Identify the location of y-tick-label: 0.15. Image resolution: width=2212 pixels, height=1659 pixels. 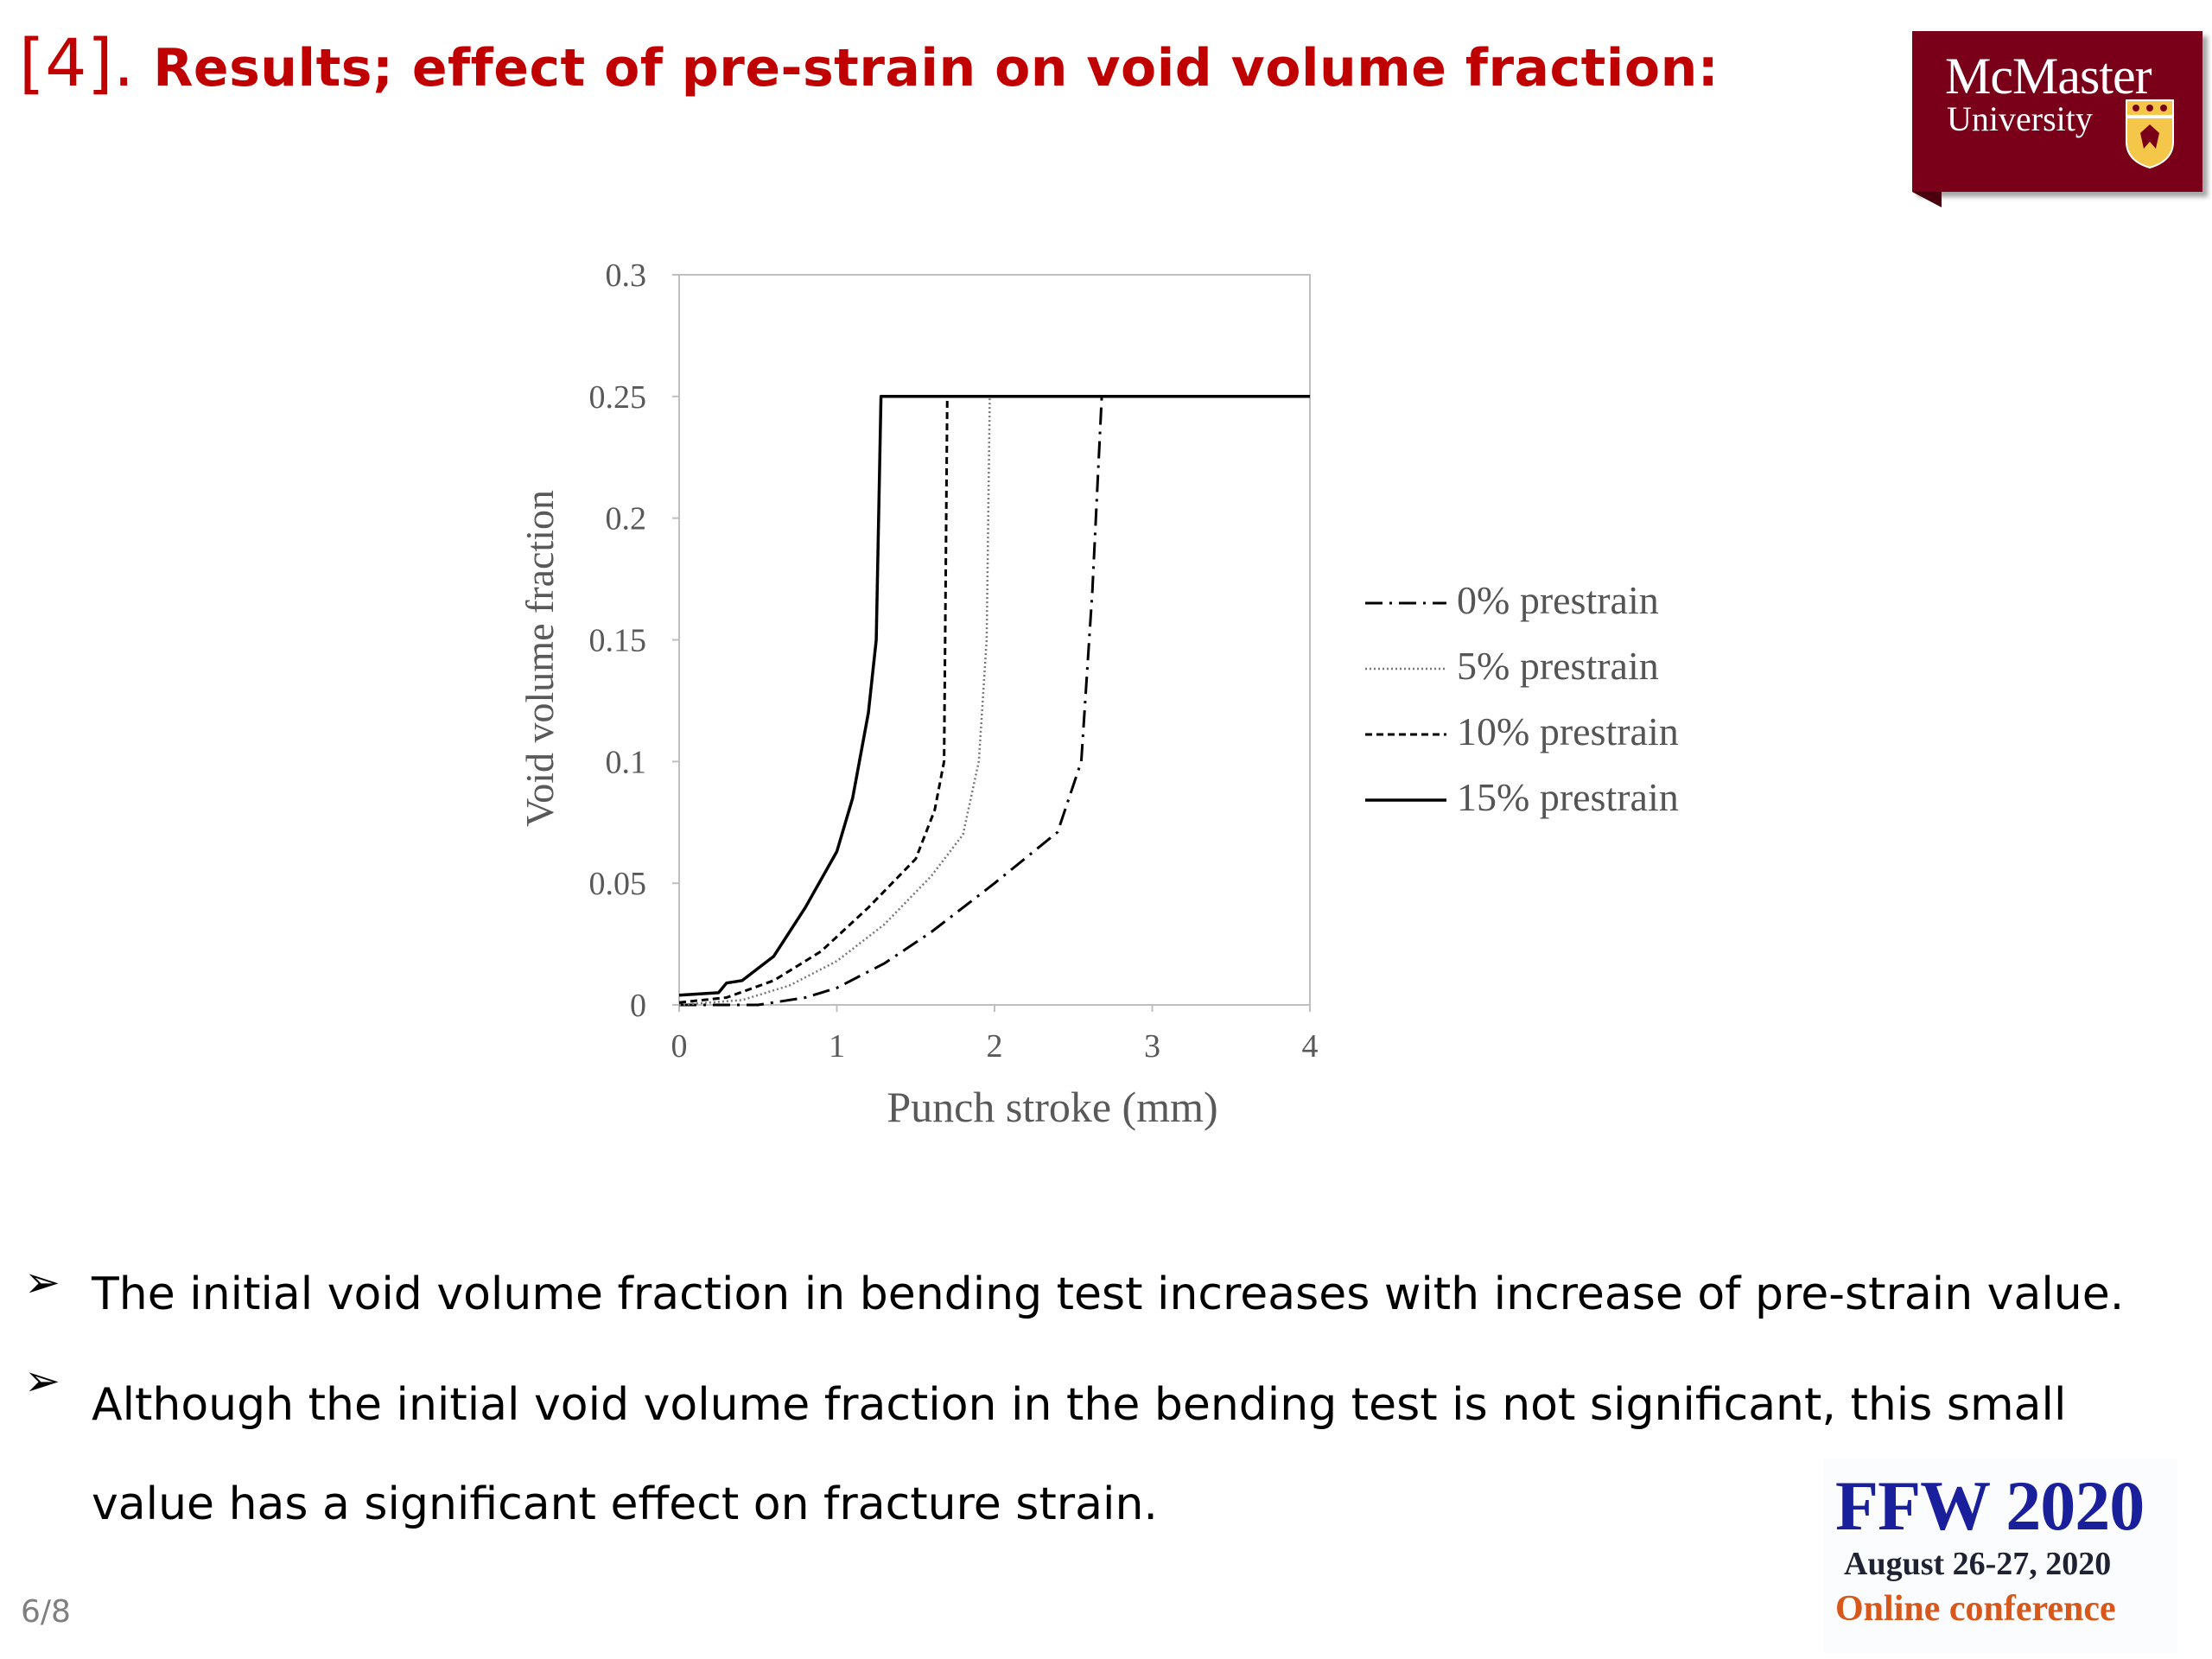
(618, 641).